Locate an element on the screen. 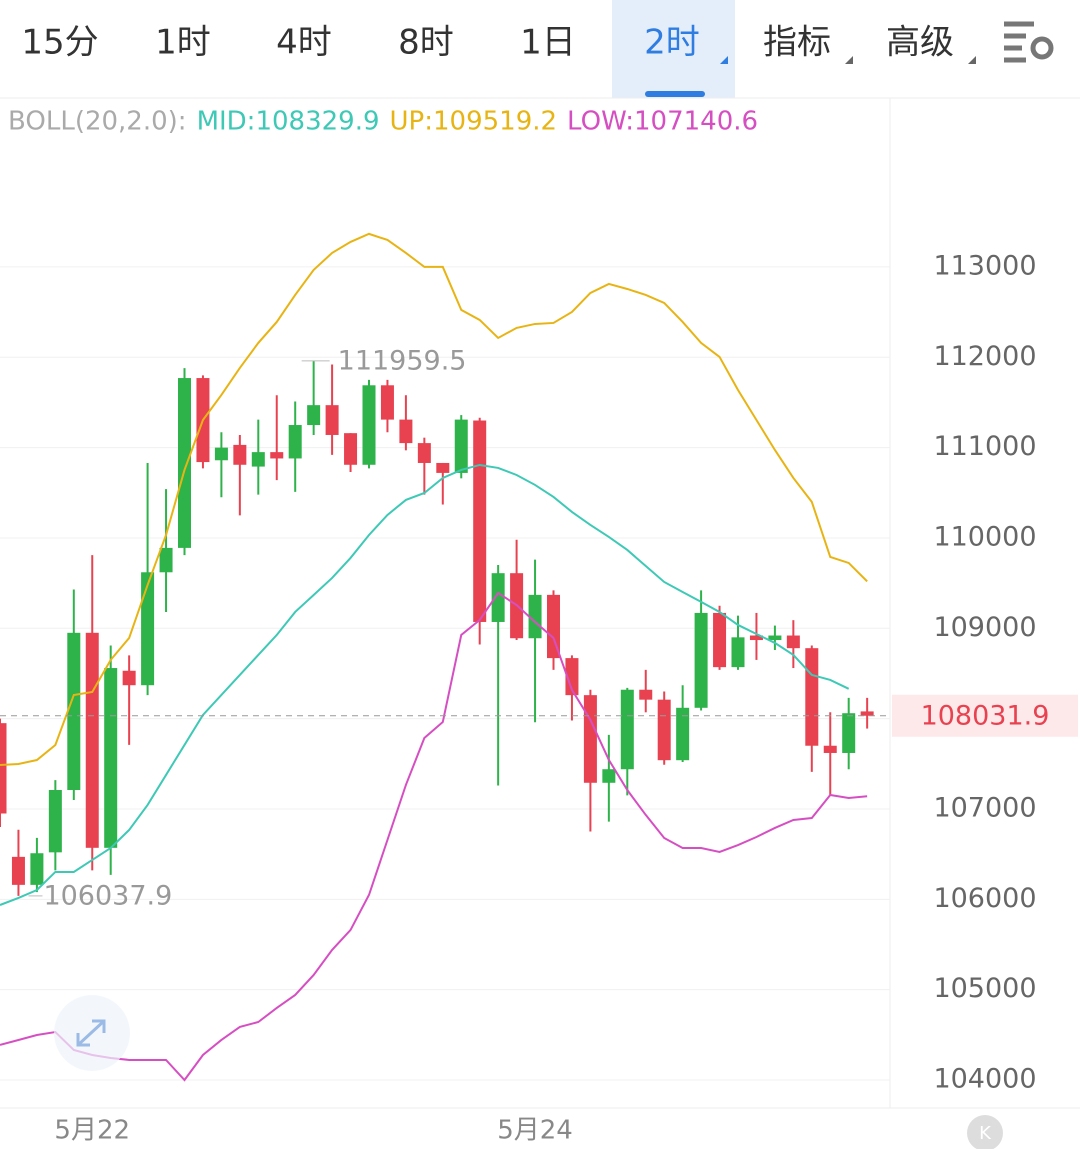 The image size is (1080, 1149). legend-label: UP: is located at coordinates (411, 122).